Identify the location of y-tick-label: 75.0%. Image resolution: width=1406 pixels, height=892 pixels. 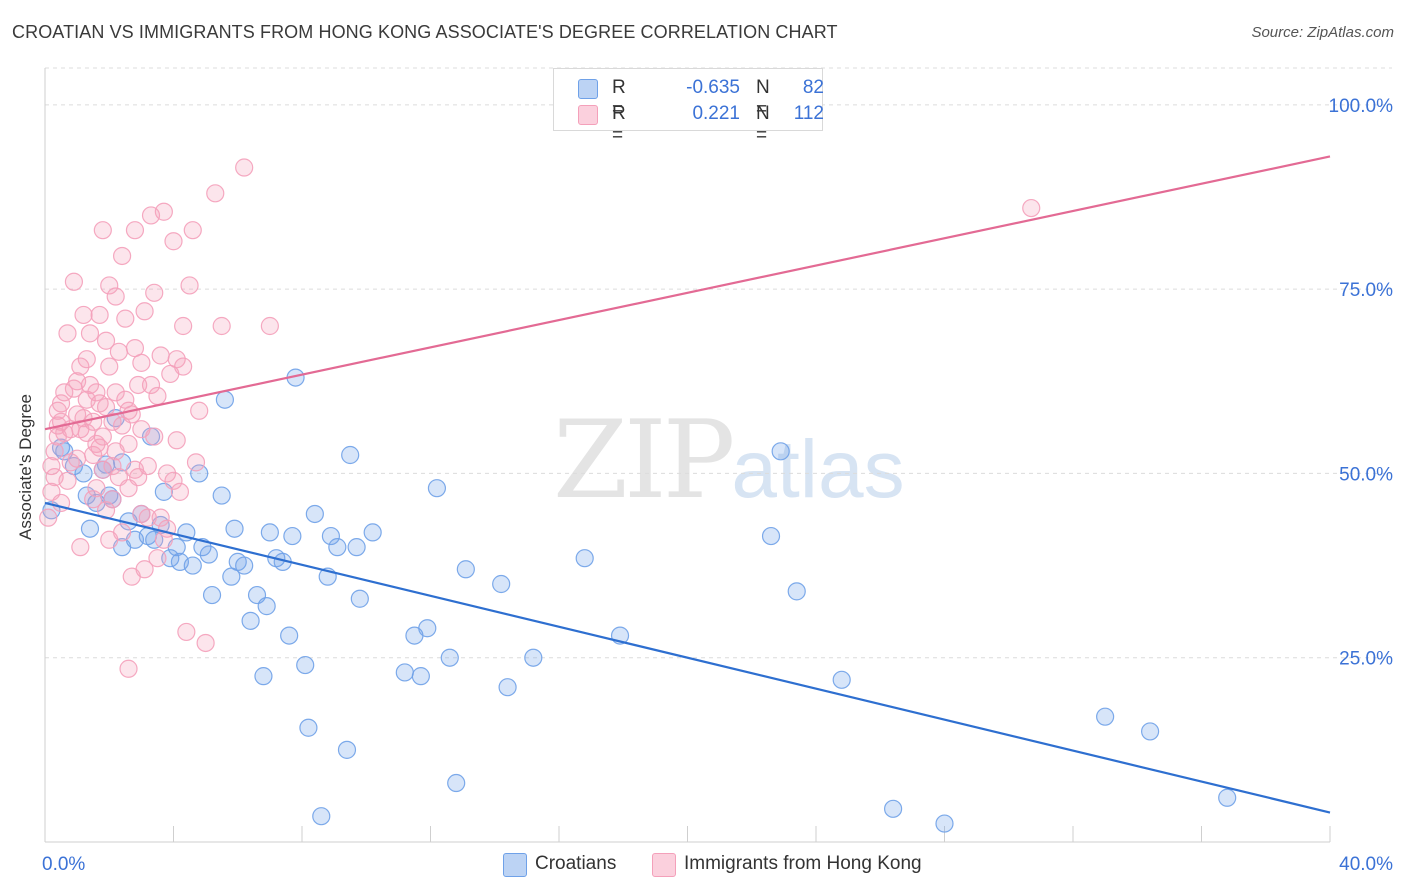
(1366, 290).